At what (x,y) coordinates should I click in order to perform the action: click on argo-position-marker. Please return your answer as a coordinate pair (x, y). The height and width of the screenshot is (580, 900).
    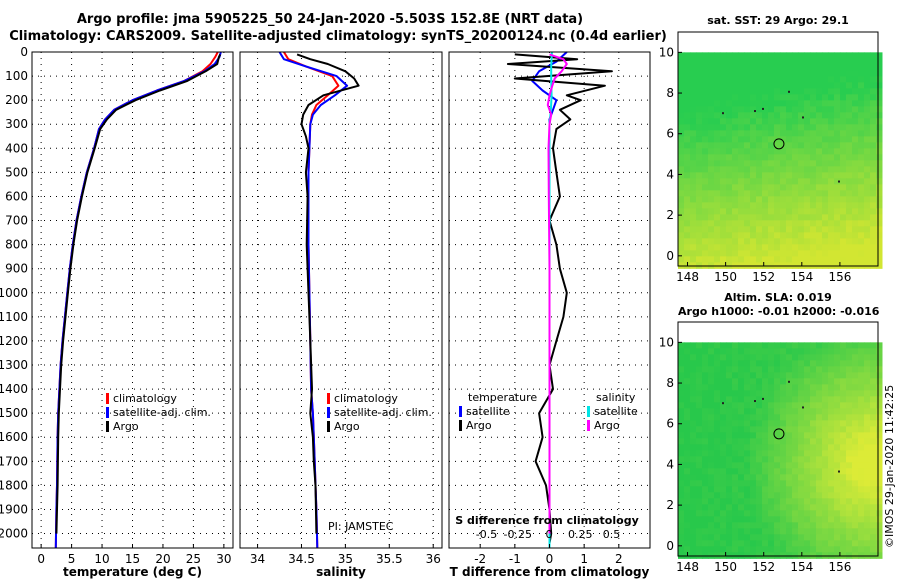
    Looking at the image, I should click on (779, 434).